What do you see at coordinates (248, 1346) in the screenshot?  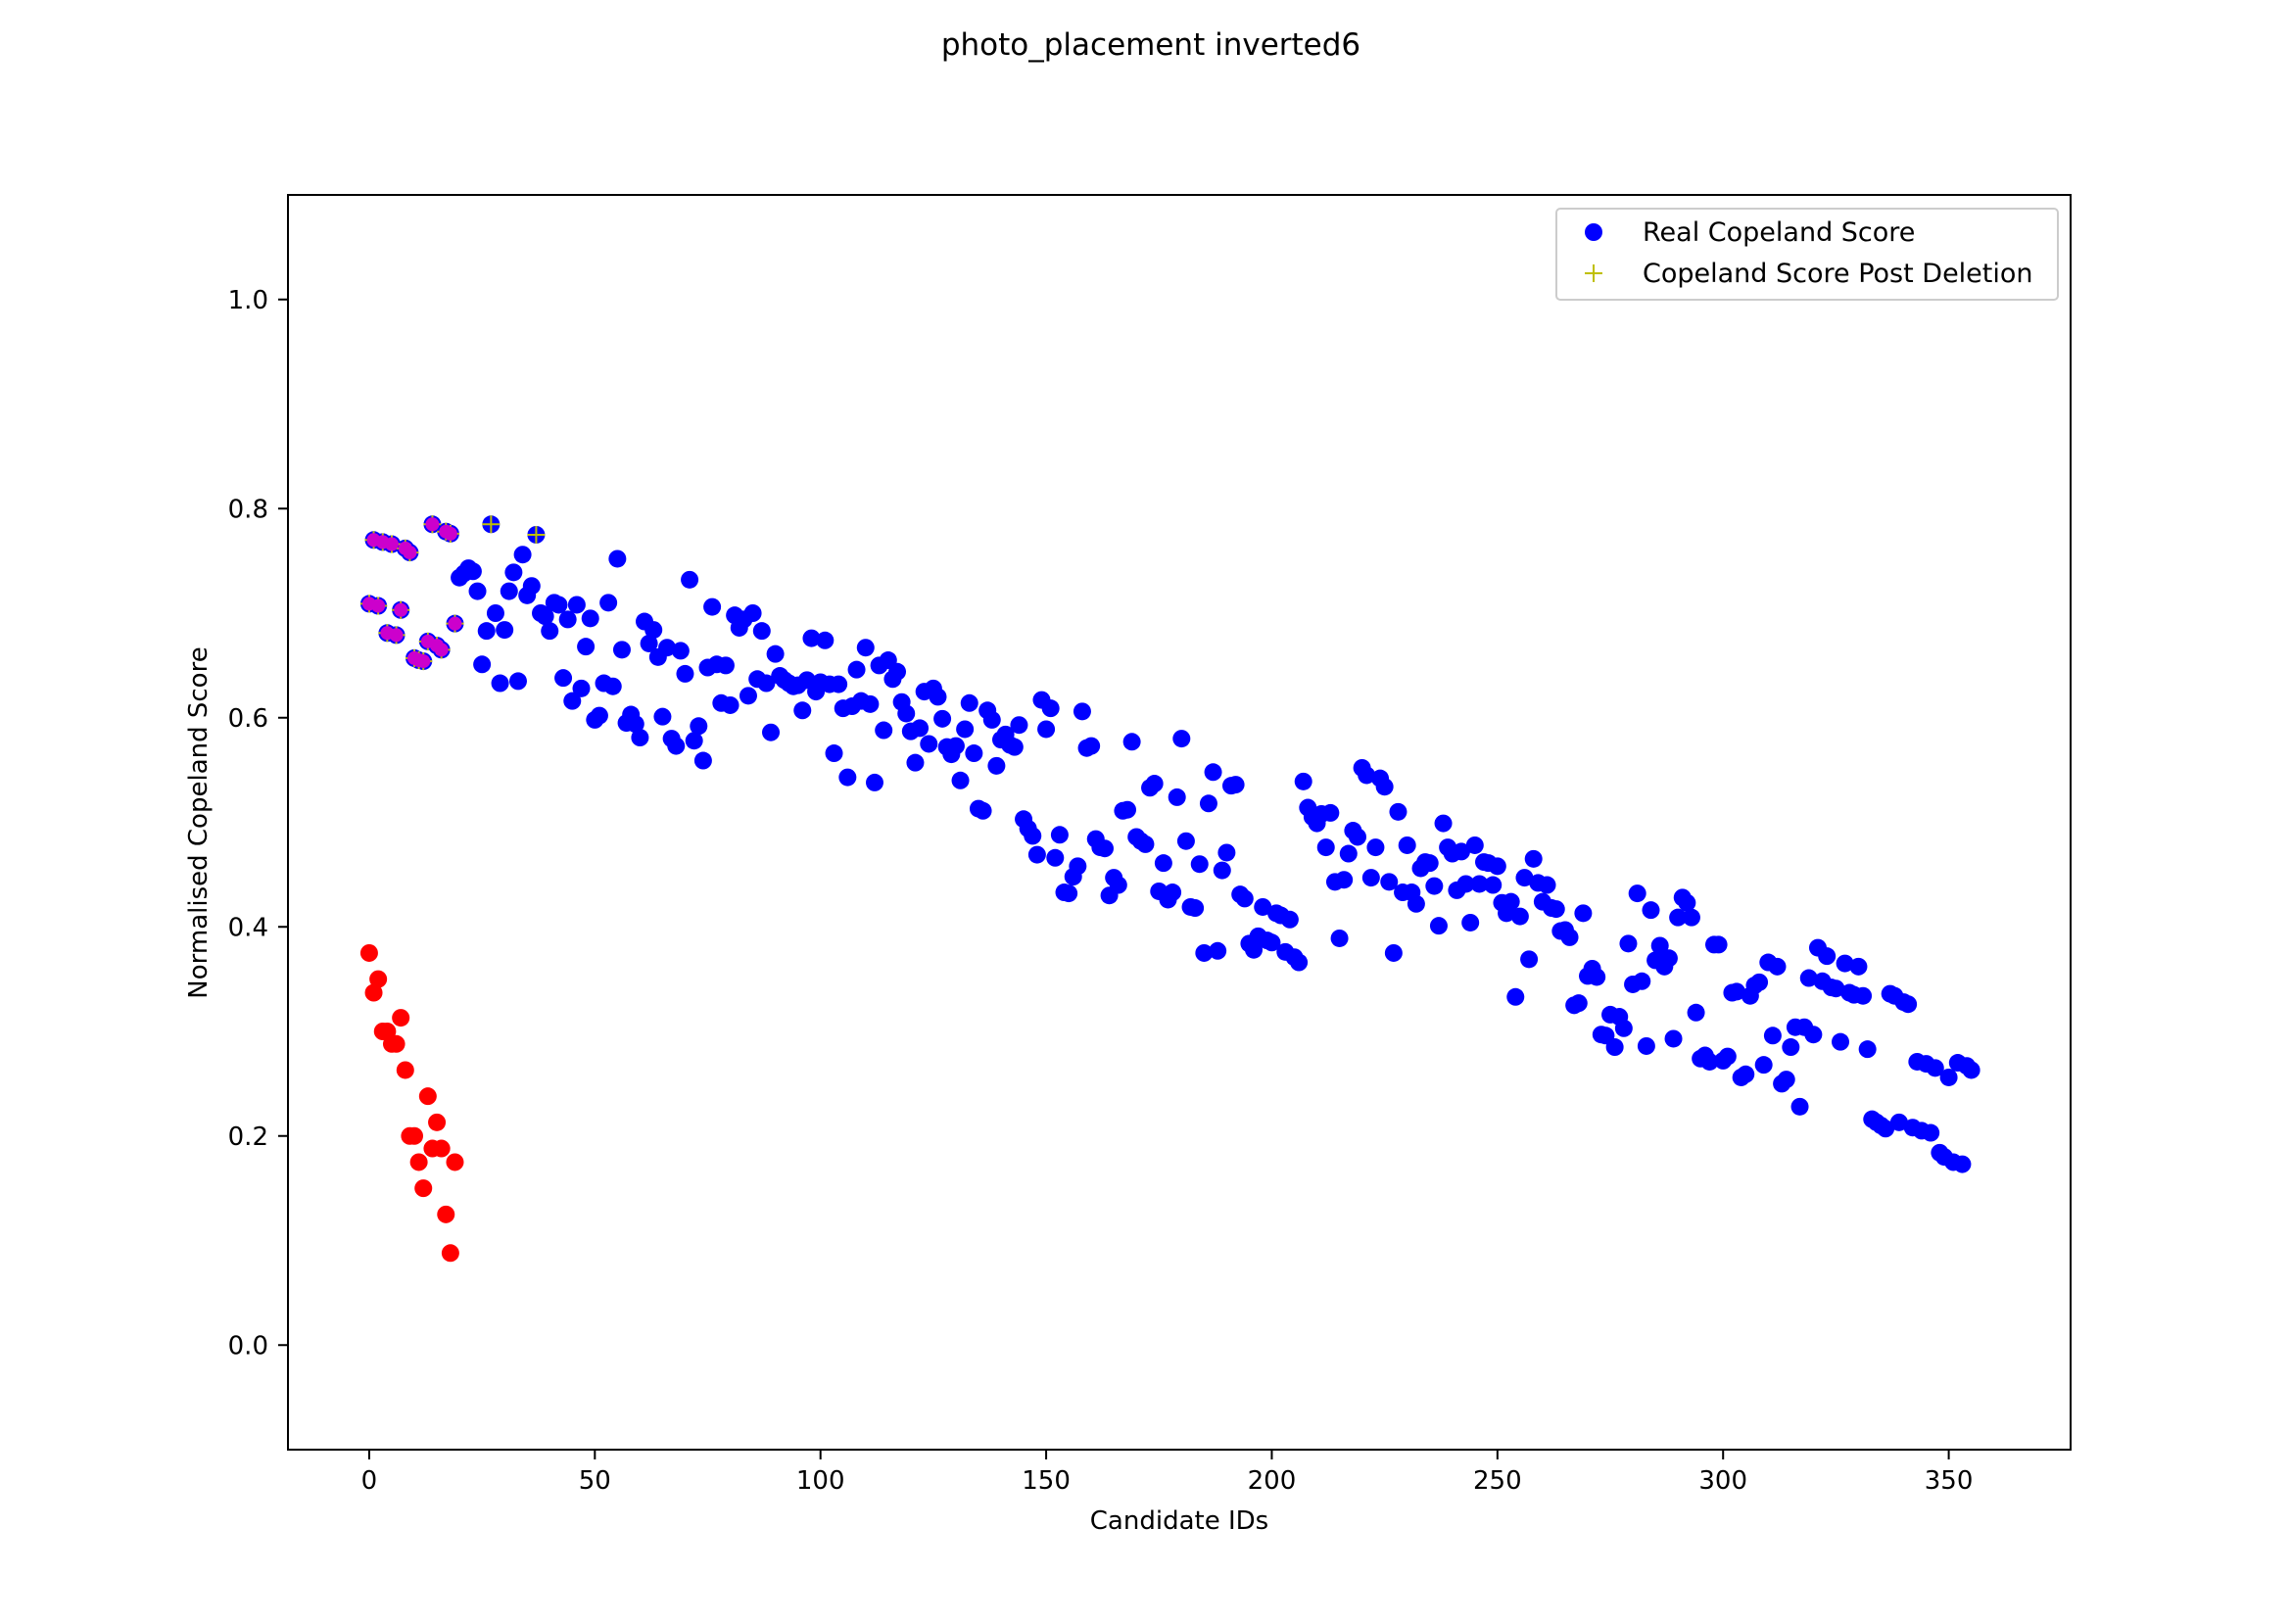 I see `y-tick-label: 0.0` at bounding box center [248, 1346].